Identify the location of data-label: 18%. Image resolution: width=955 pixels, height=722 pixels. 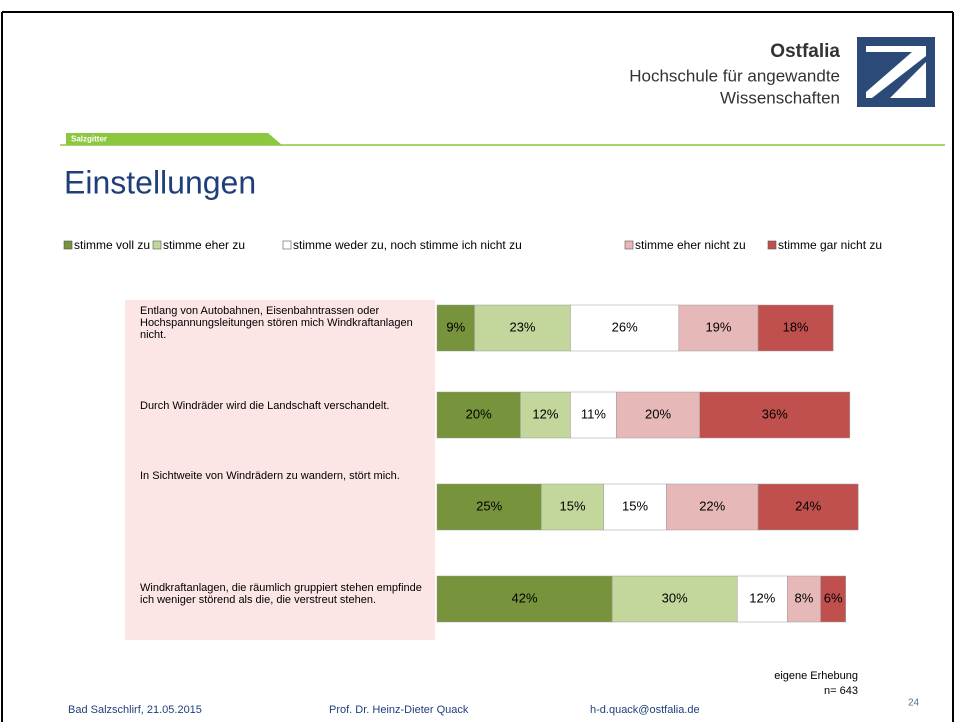
(796, 326).